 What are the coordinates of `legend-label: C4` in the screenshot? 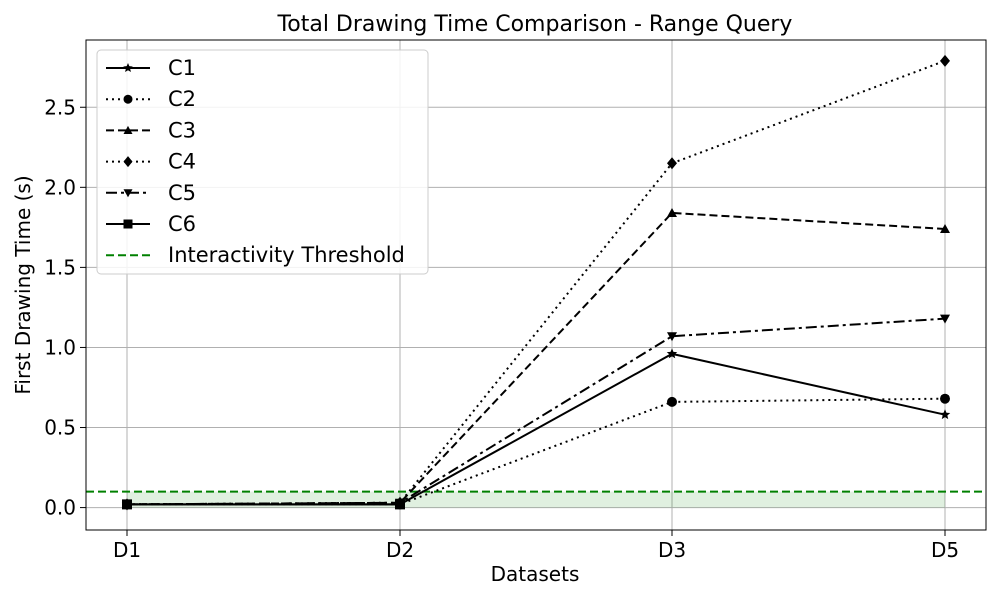 It's located at (182, 162).